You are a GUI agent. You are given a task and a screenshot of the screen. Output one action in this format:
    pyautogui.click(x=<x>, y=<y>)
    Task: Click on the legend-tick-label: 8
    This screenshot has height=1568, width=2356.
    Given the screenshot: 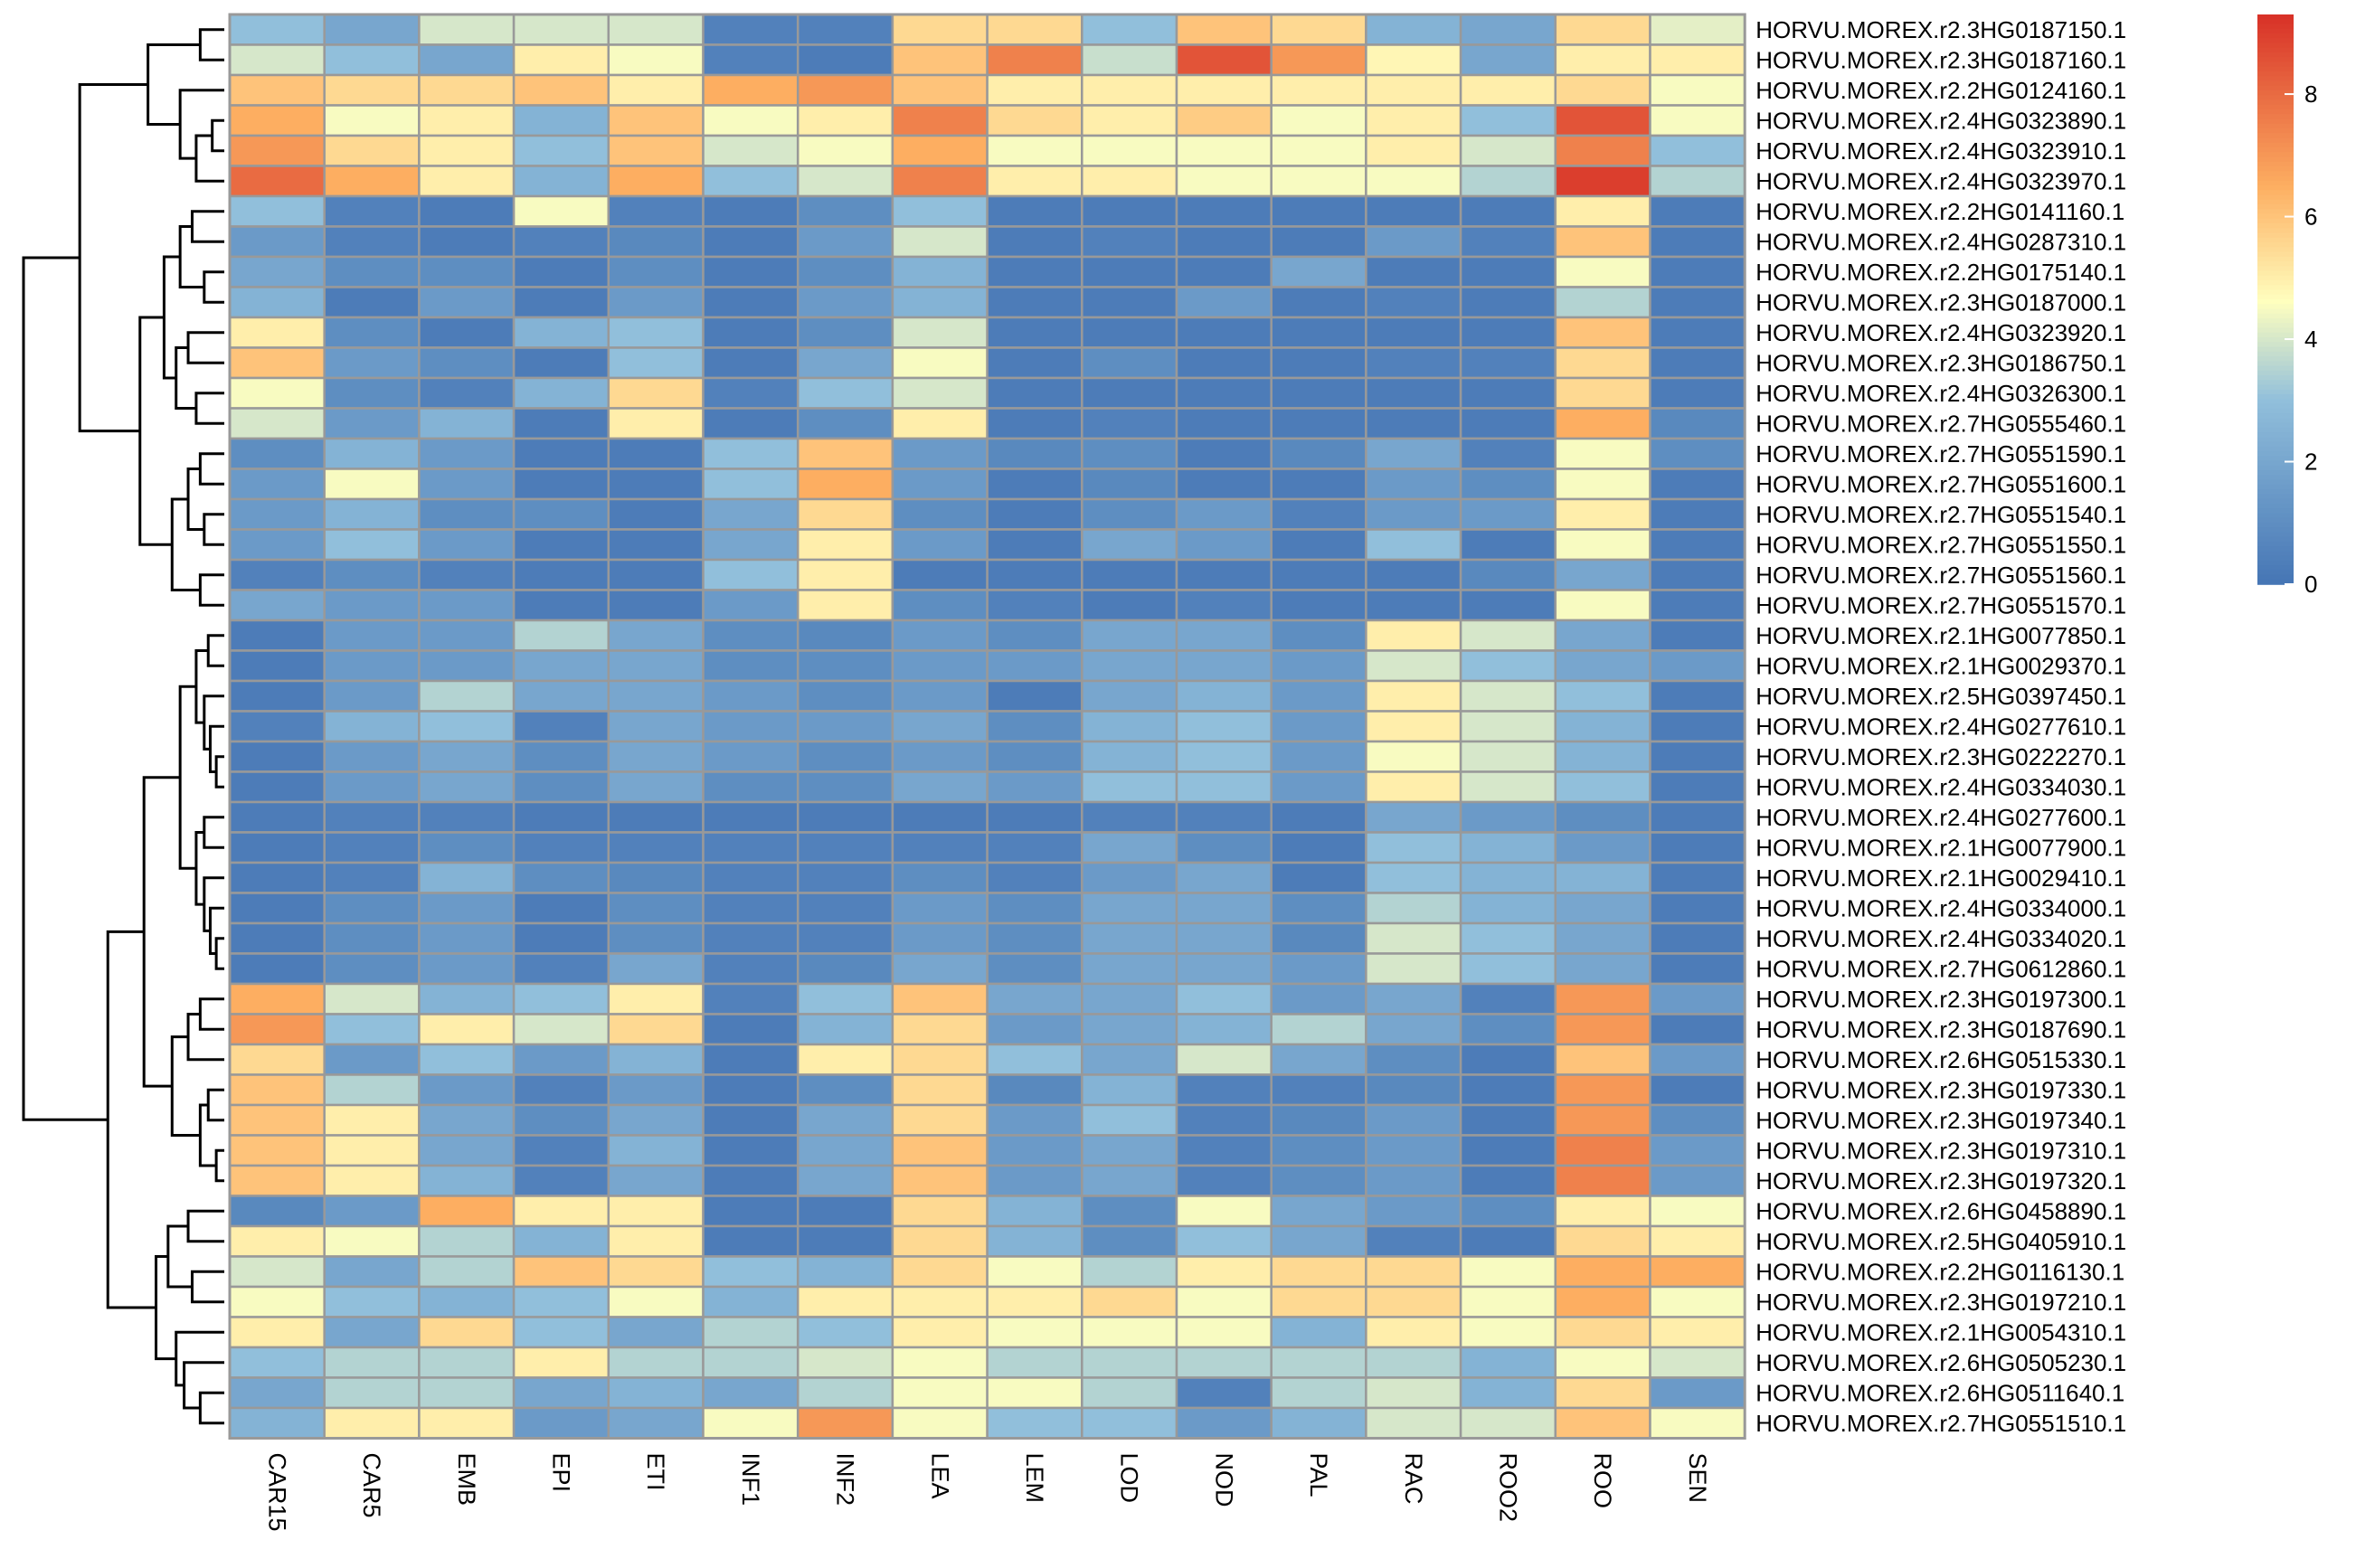 What is the action you would take?
    pyautogui.click(x=2310, y=94)
    